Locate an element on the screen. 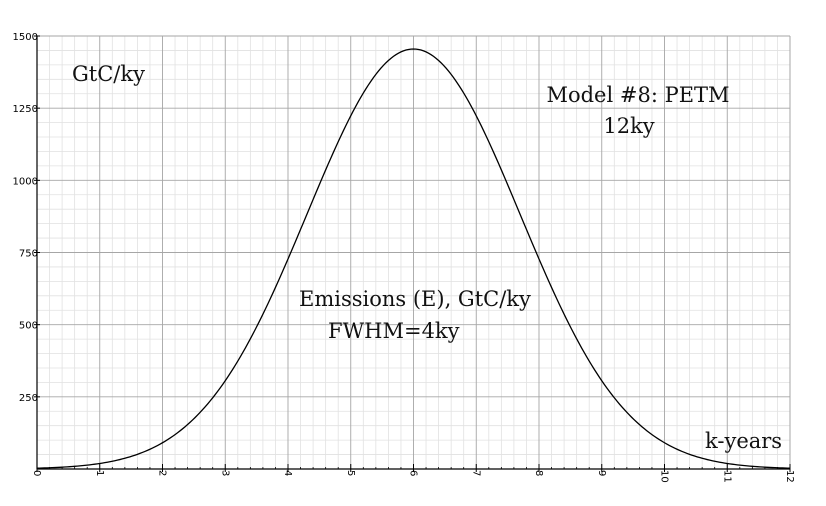 The width and height of the screenshot is (826, 506). x-tick-label: 2 is located at coordinates (162, 473).